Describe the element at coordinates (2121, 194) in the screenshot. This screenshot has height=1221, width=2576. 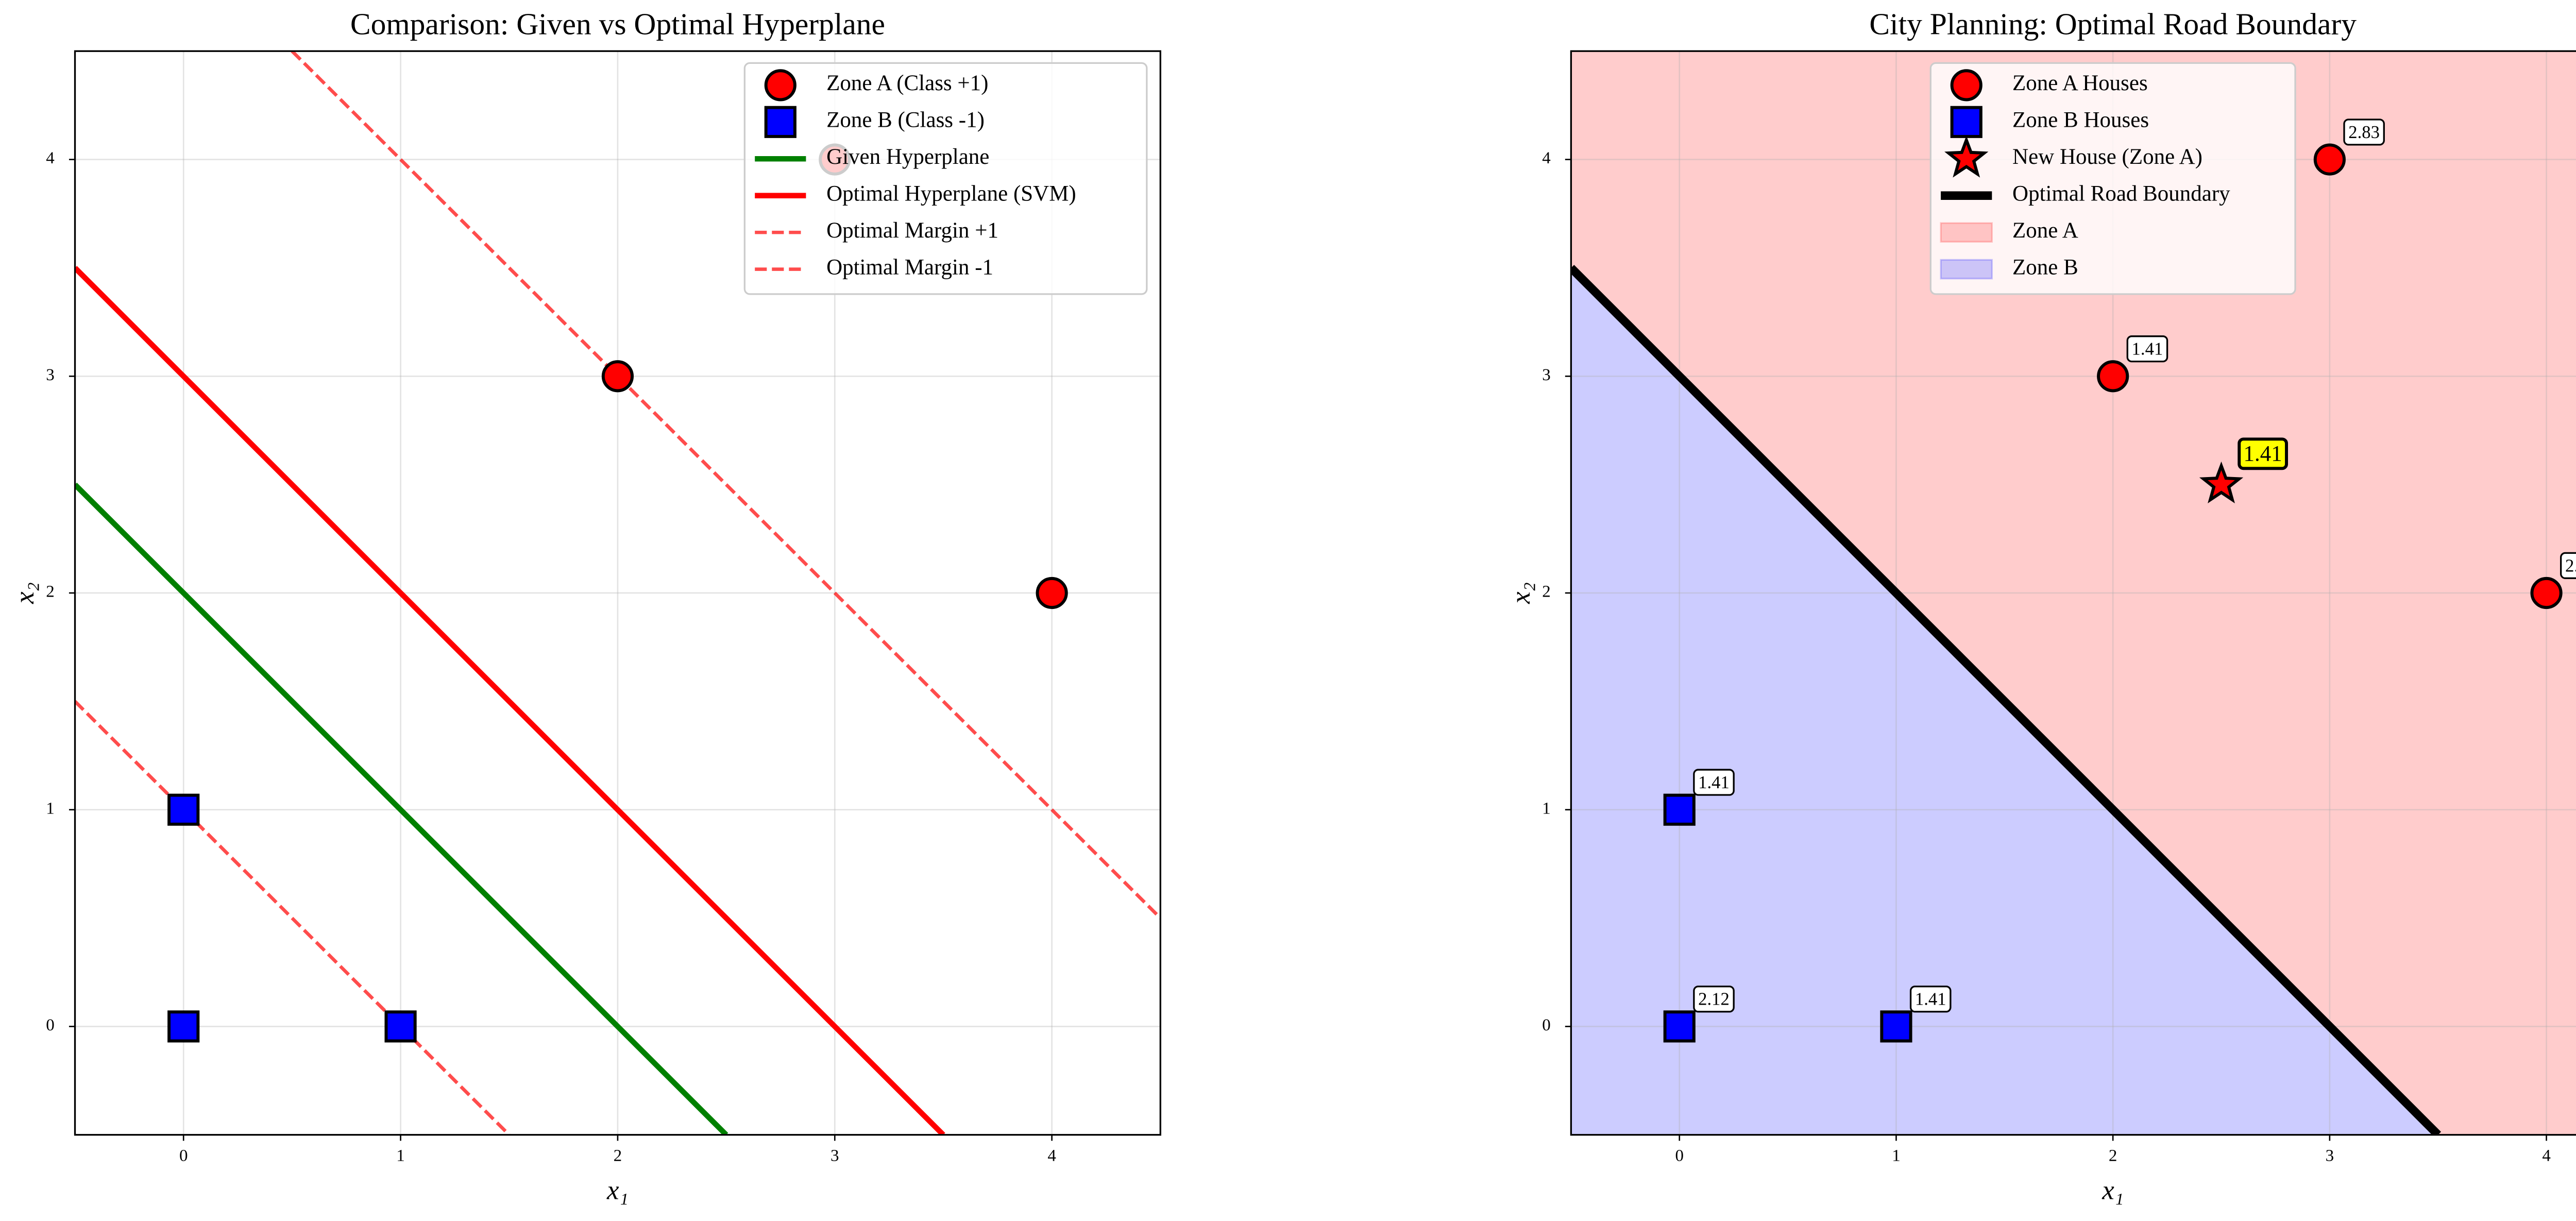
I see `legend-label: Optimal Road Boundary` at that location.